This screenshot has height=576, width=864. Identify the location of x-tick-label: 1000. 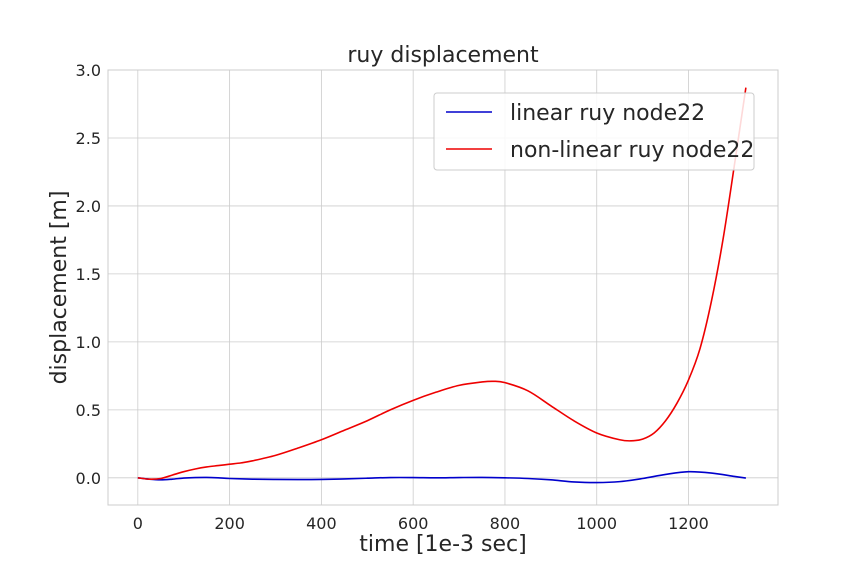
(596, 523).